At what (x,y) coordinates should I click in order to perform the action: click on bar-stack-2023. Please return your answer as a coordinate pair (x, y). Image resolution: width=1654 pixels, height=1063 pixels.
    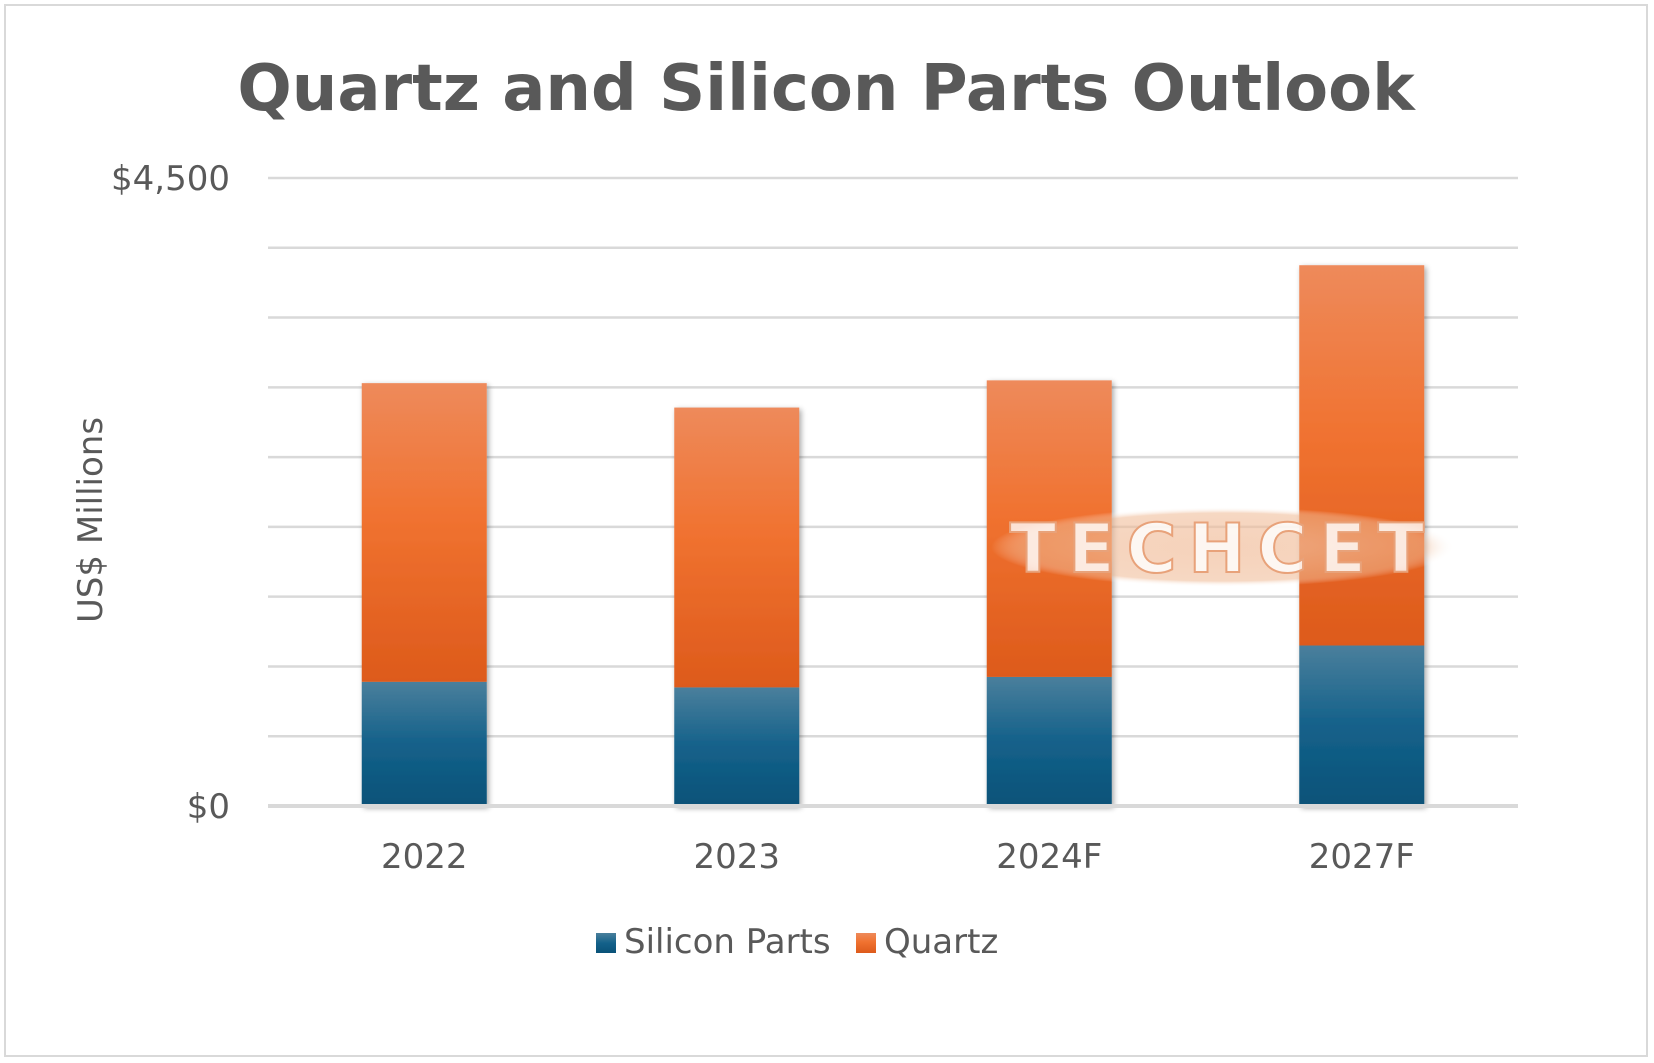
    Looking at the image, I should click on (737, 606).